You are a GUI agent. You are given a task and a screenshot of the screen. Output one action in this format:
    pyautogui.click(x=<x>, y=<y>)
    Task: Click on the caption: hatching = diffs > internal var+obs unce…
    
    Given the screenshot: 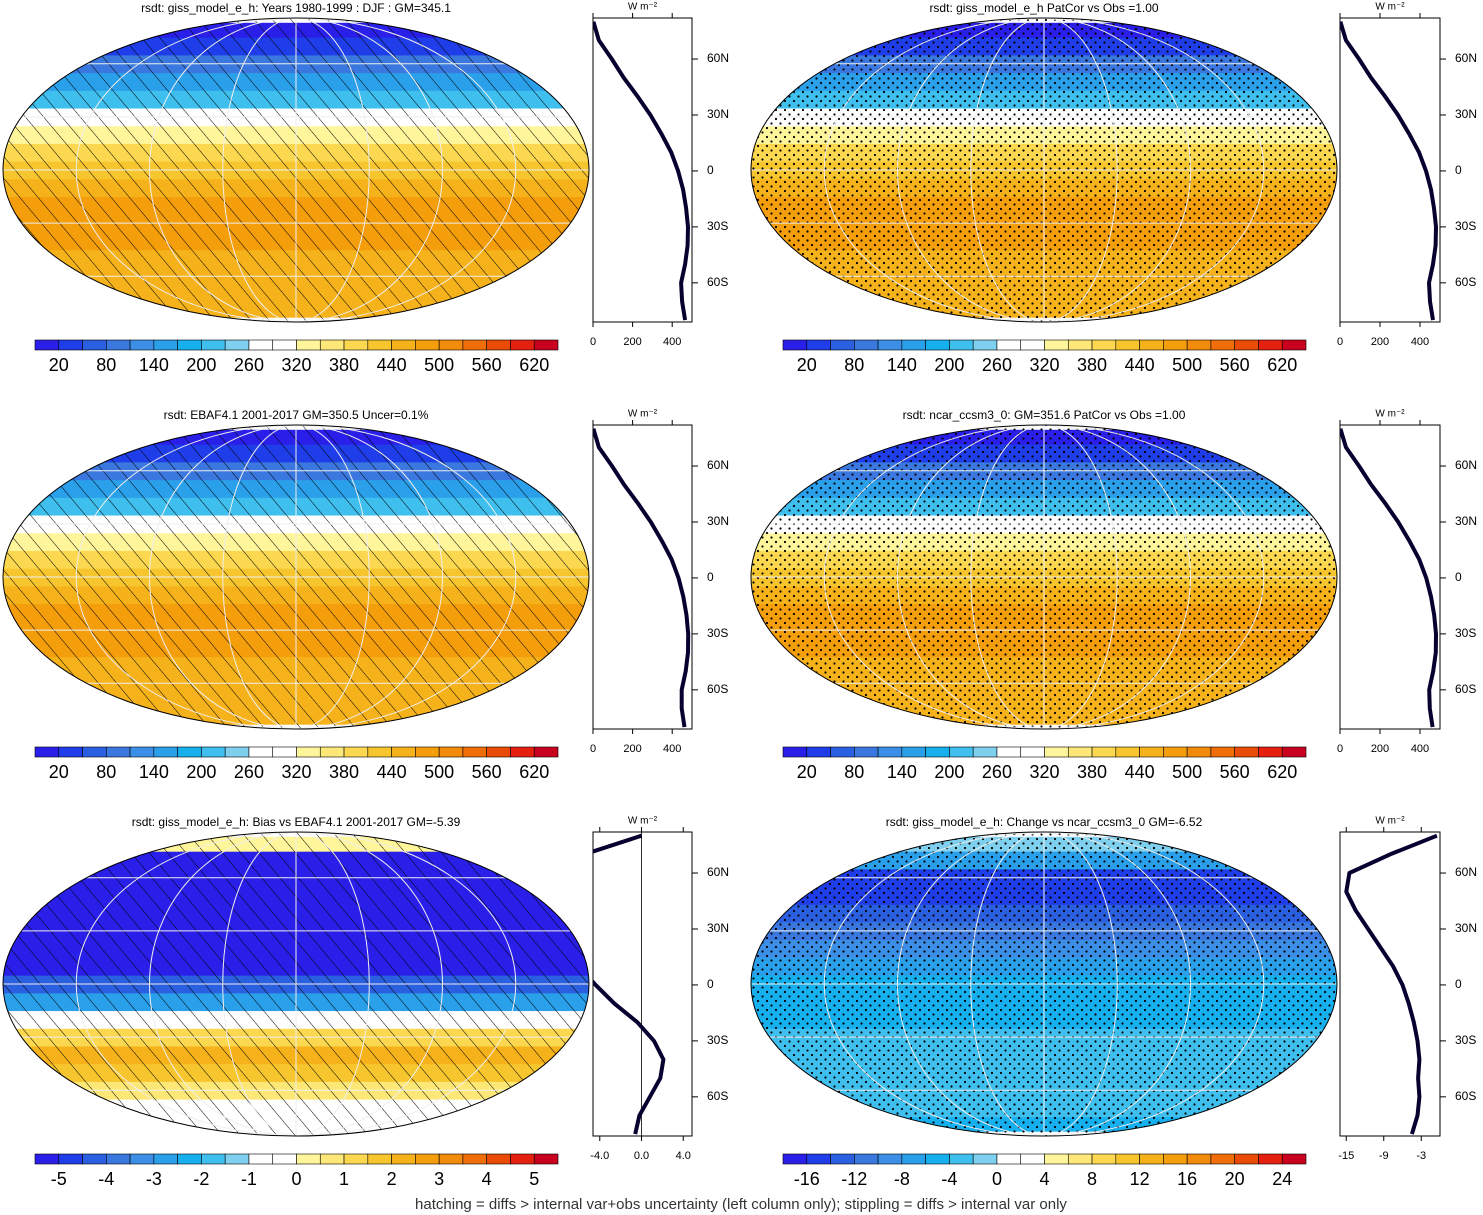 What is the action you would take?
    pyautogui.click(x=741, y=1204)
    